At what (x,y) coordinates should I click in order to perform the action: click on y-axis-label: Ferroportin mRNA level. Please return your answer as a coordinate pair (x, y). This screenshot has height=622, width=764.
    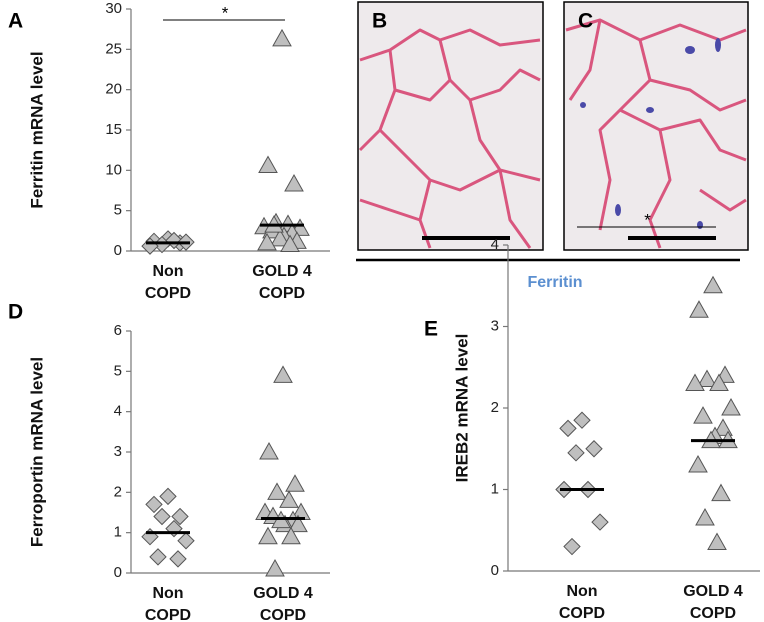
    Looking at the image, I should click on (36, 452).